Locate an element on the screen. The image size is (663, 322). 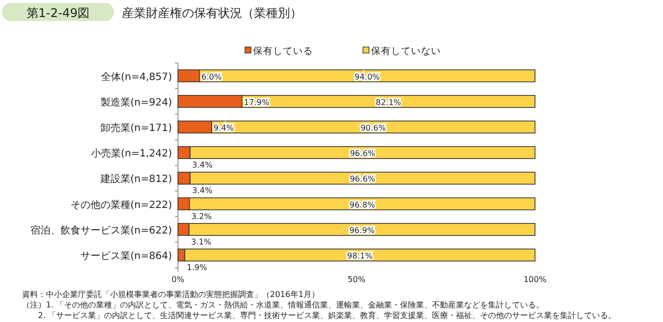
y-tick-label: 建設業(n=812) is located at coordinates (135, 179).